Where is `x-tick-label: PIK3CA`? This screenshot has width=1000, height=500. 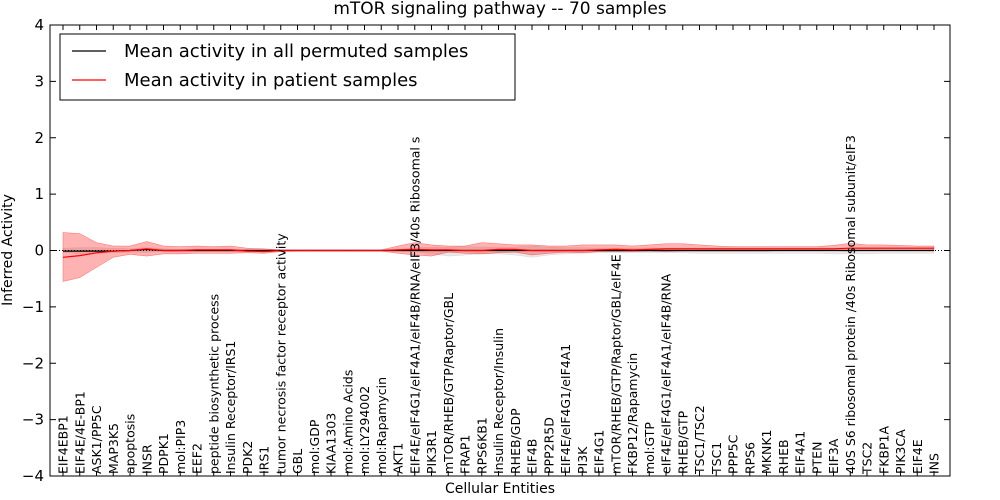
x-tick-label: PIK3CA is located at coordinates (900, 451).